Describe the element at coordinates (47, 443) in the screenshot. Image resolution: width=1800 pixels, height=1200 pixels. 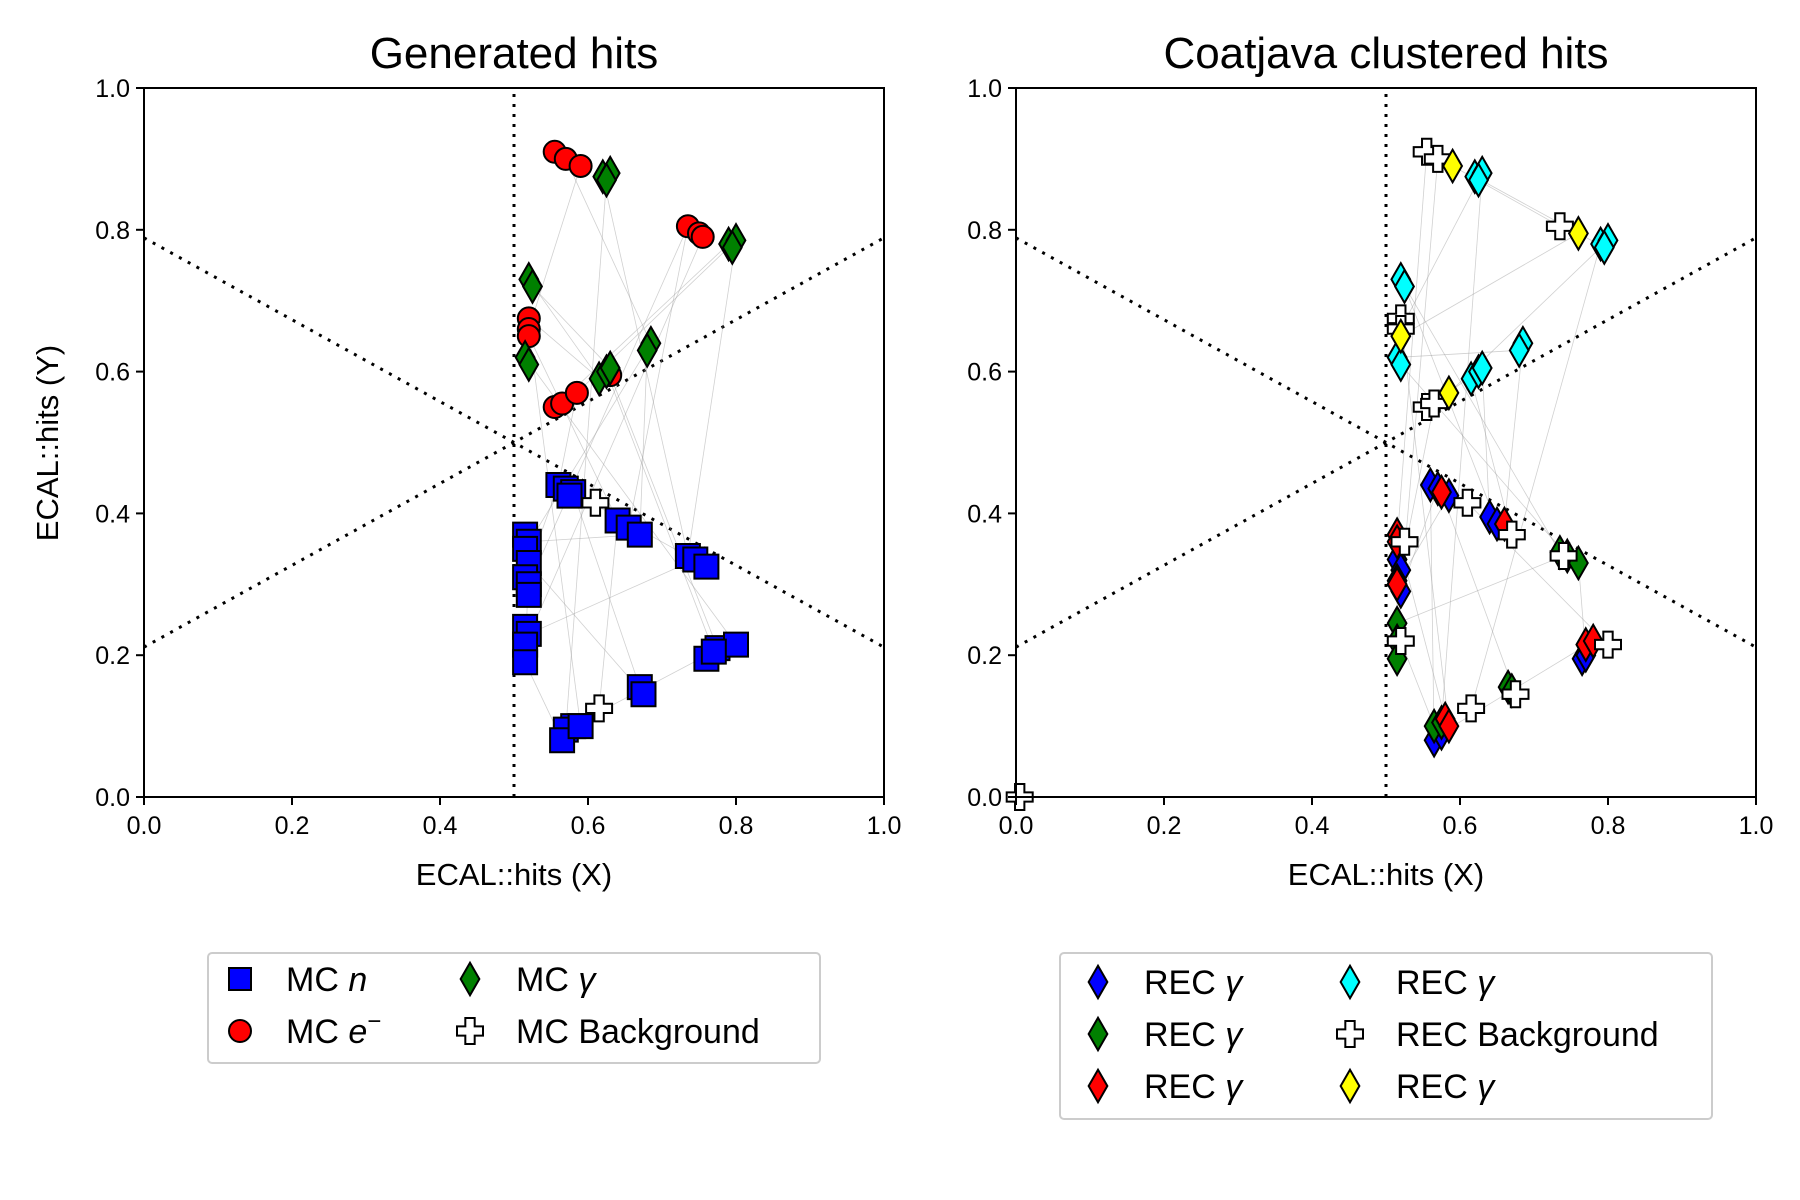
I see `y-axis-label: ECAL::hits (Y)` at that location.